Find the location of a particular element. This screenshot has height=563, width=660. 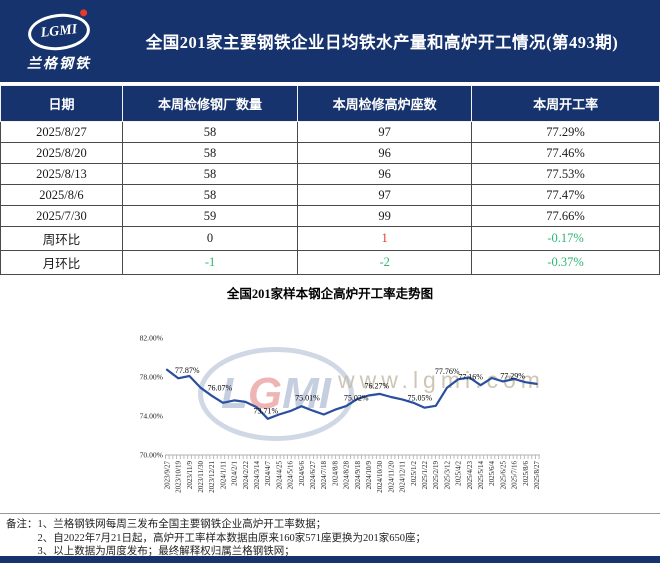

x-axis-tick-label: 2025/3/12 is located at coordinates (447, 475).